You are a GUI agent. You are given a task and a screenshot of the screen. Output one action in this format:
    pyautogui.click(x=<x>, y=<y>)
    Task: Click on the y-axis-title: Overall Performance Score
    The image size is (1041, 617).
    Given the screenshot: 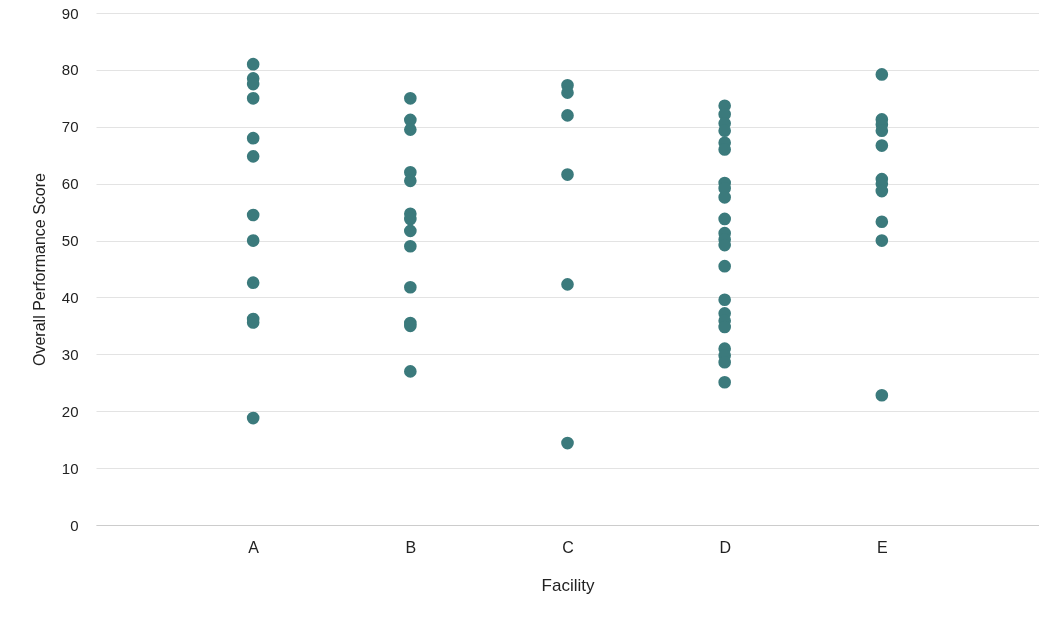 What is the action you would take?
    pyautogui.click(x=39, y=269)
    